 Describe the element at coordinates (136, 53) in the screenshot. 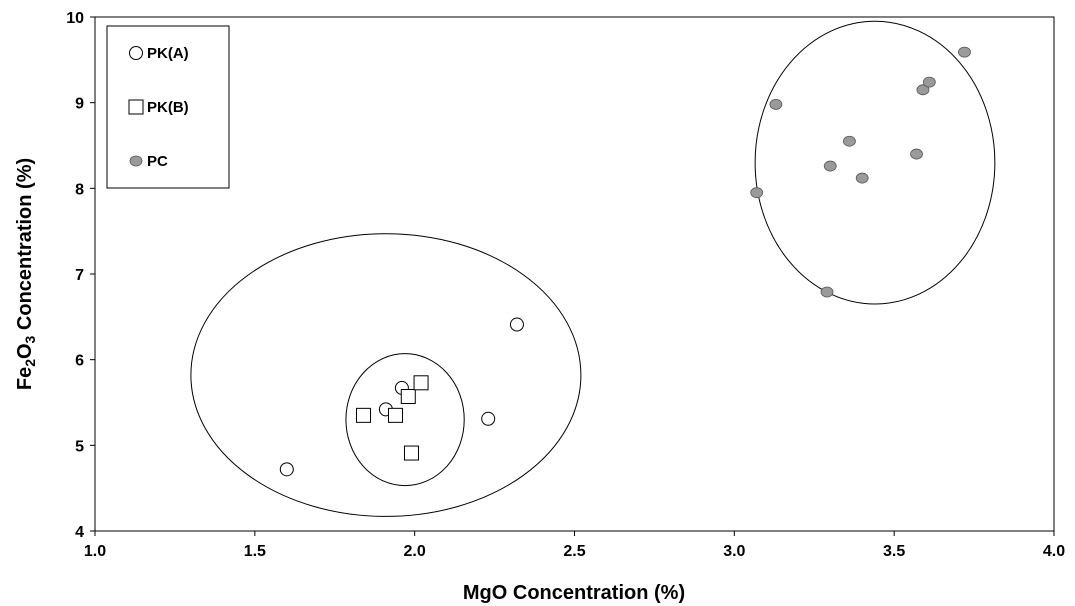

I see `legend-marker-open-circle` at that location.